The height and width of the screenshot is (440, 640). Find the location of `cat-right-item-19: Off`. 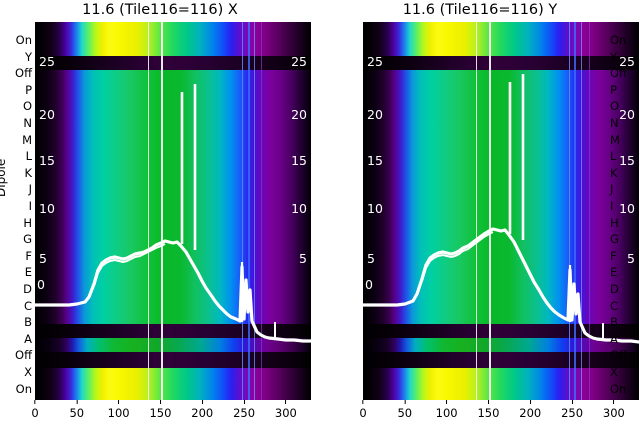

cat-right-item-19: Off is located at coordinates (618, 355).